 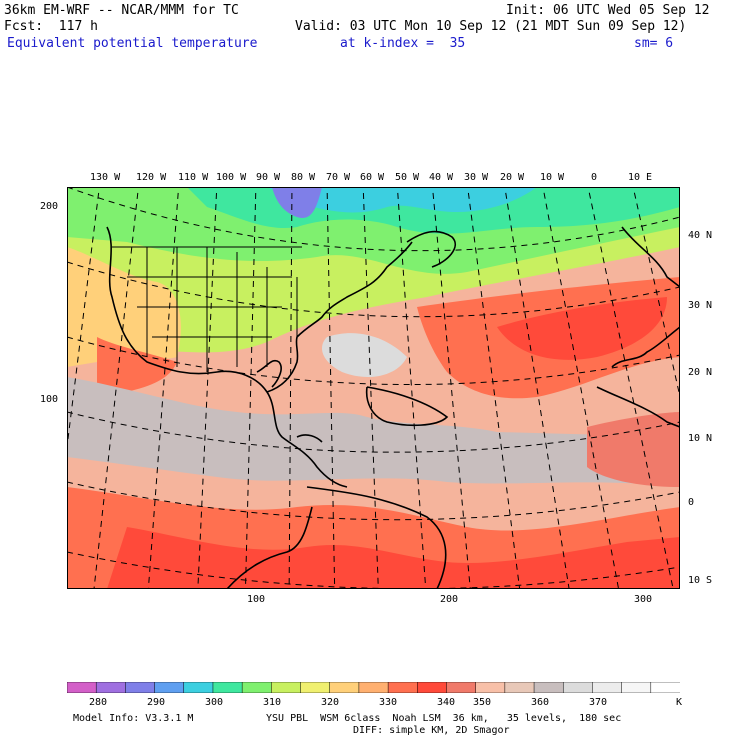 What do you see at coordinates (338, 177) in the screenshot?
I see `lon-label: 70 W` at bounding box center [338, 177].